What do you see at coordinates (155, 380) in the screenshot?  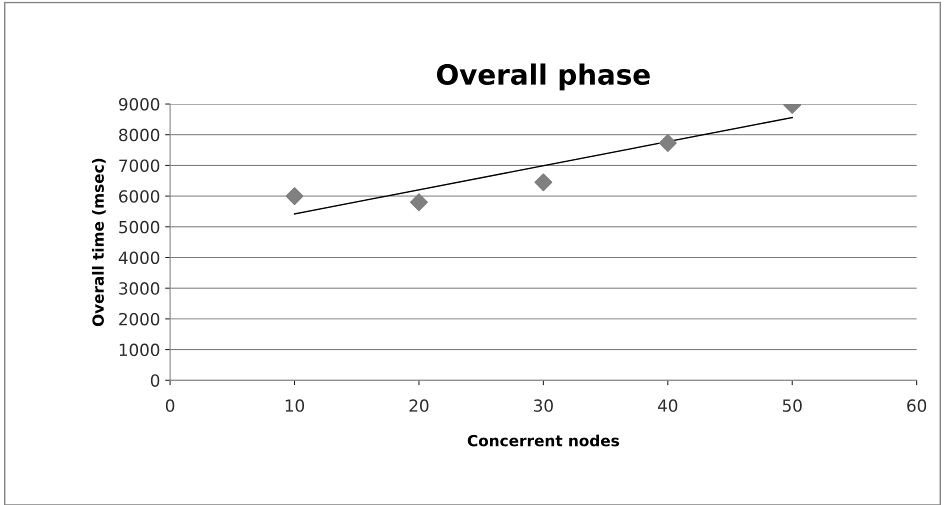 I see `y-tick-label: 0` at bounding box center [155, 380].